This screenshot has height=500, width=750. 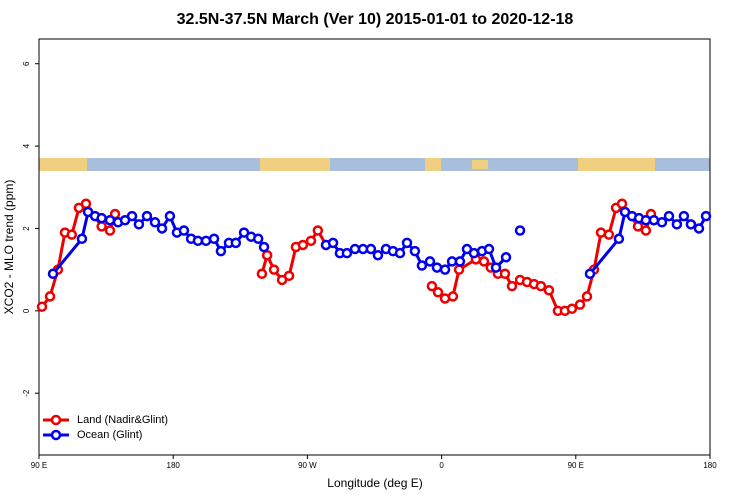 I want to click on legend-label: Ocean (Glint), so click(x=109, y=435).